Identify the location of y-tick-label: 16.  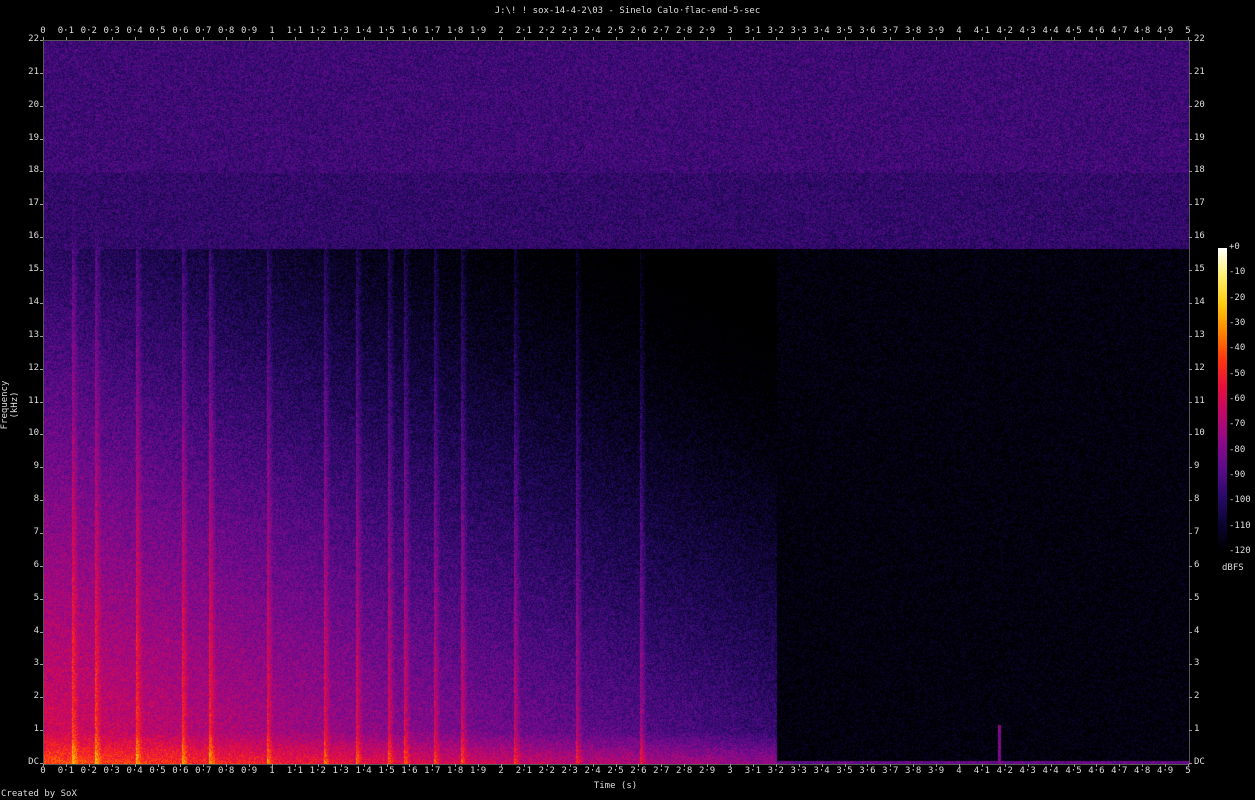
(33, 236).